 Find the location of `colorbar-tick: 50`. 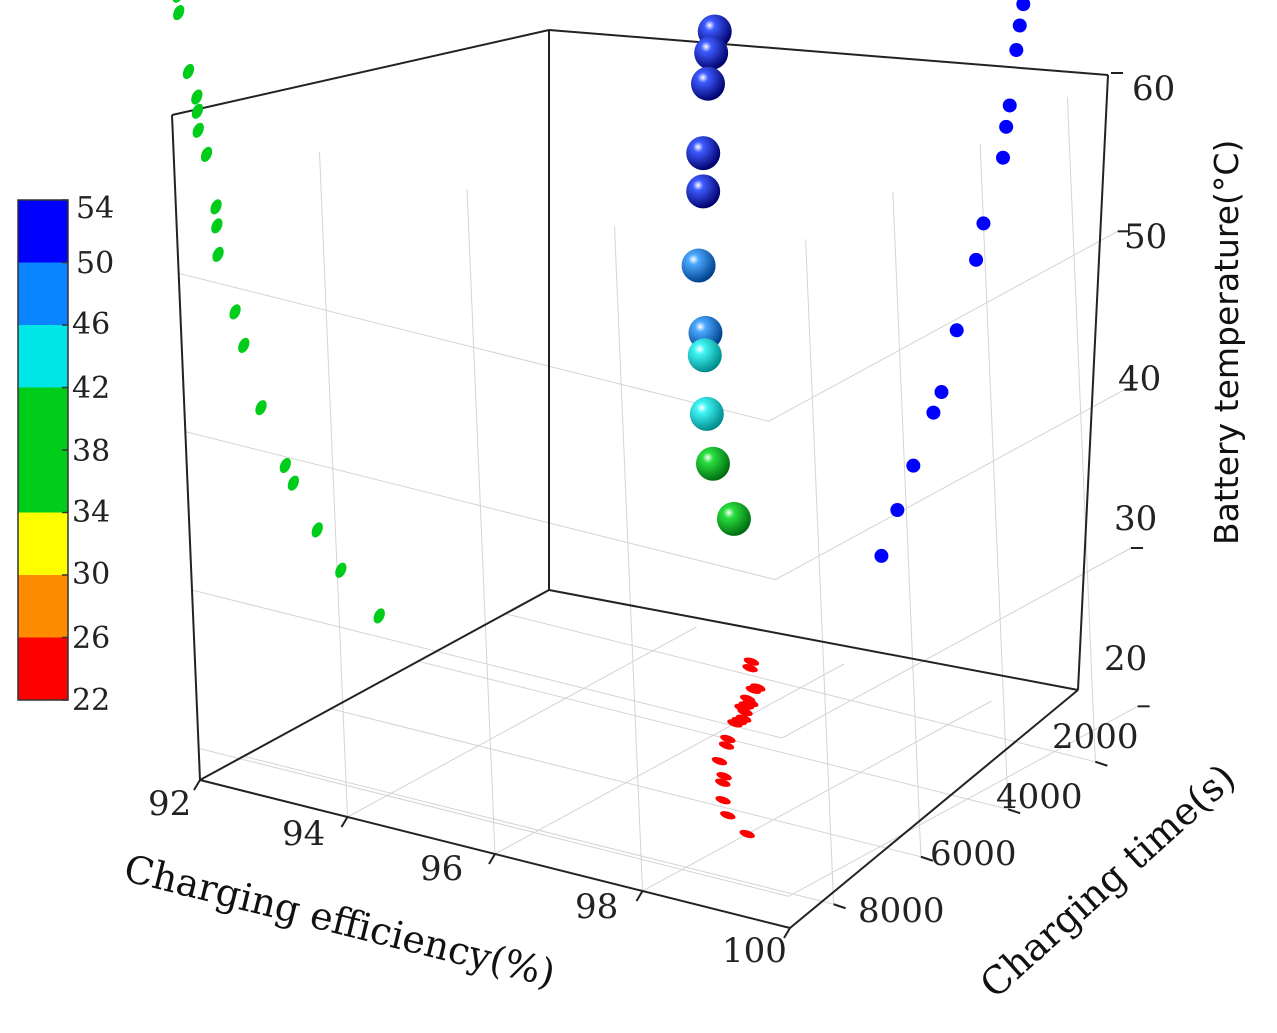

colorbar-tick: 50 is located at coordinates (95, 263).